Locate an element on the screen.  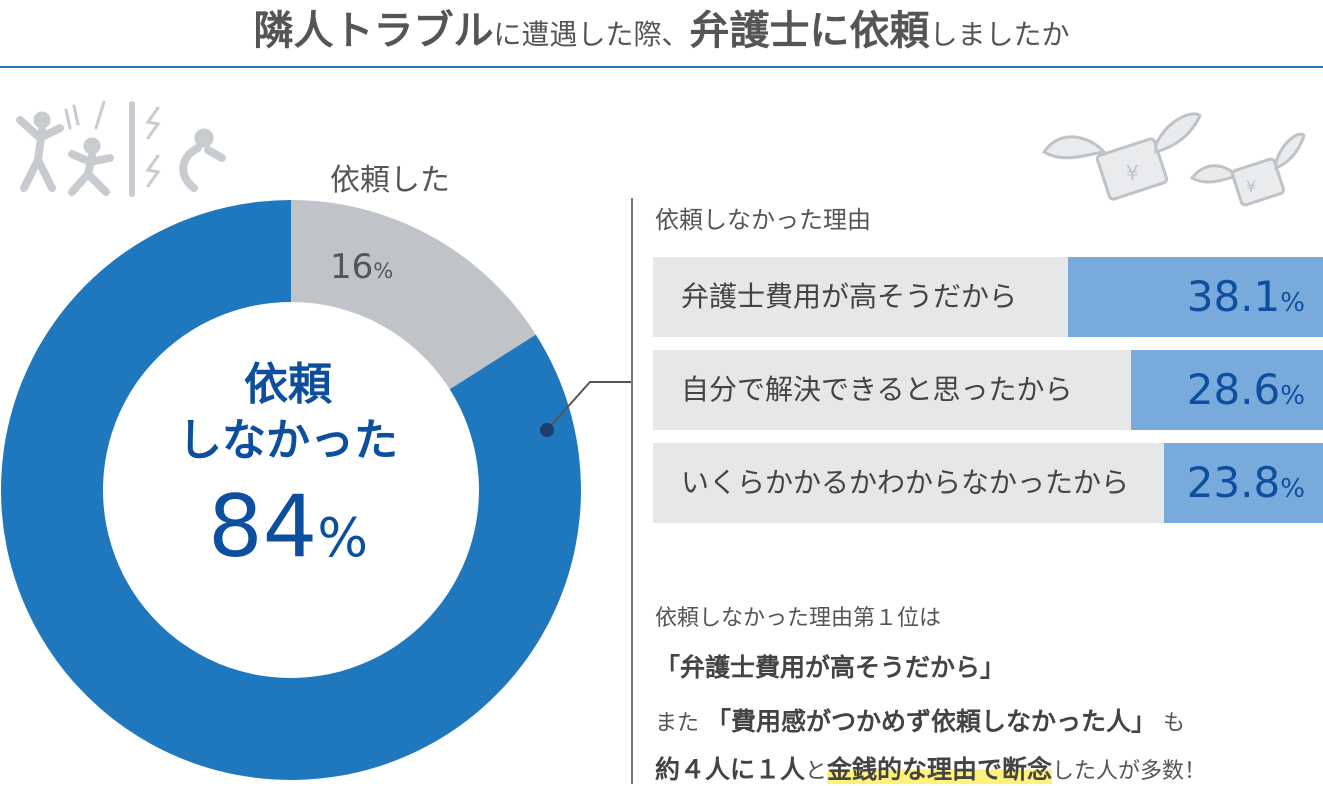
slice-value-yes: 16% is located at coordinates (362, 267).